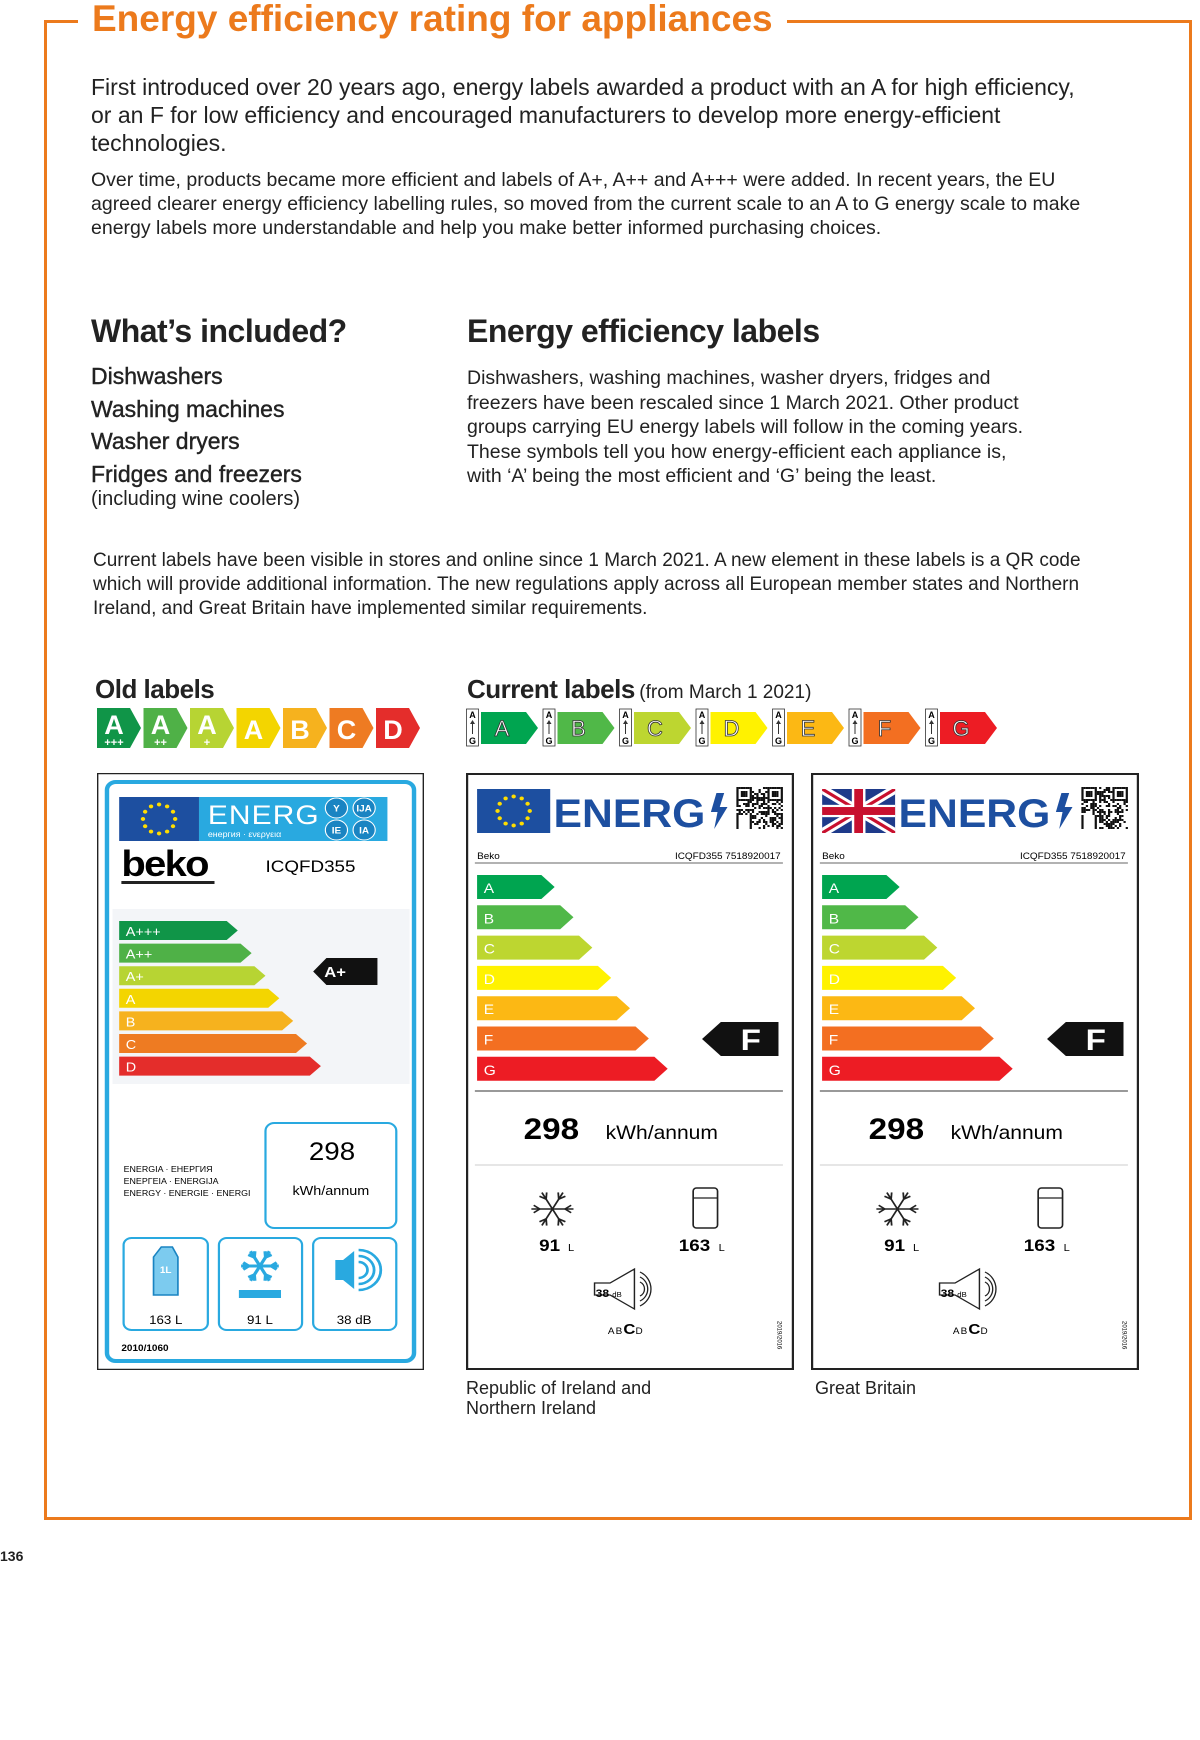 The height and width of the screenshot is (1740, 1200). I want to click on energy-names: ΕΝΕΡΓΕΙΑ · ENERGIJA, so click(171, 1180).